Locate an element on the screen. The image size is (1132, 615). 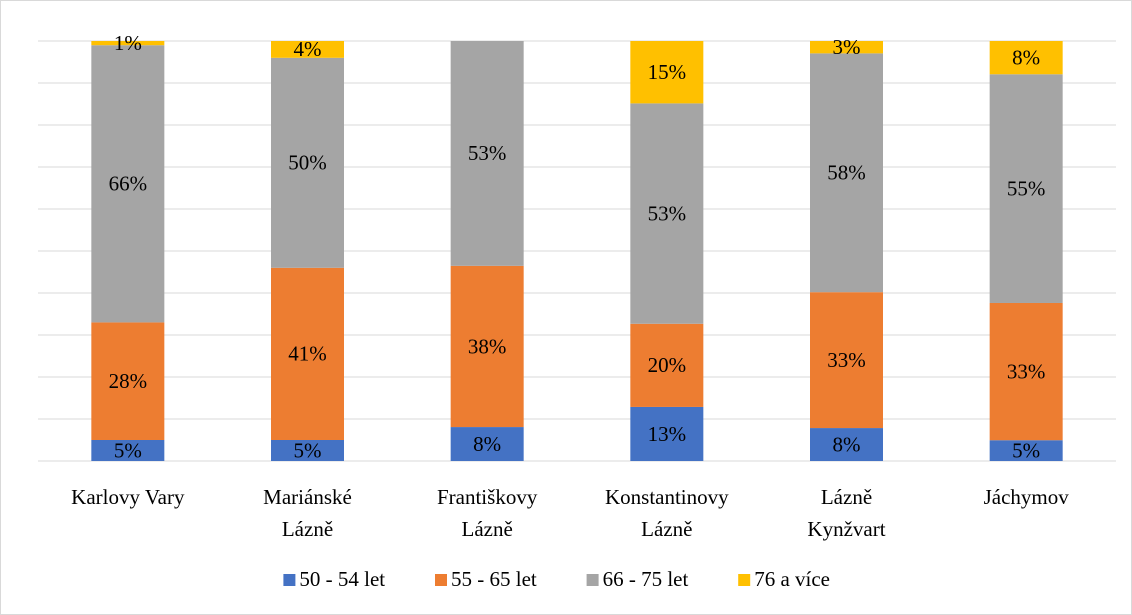
x-tick-label: Karlovy Vary is located at coordinates (128, 497).